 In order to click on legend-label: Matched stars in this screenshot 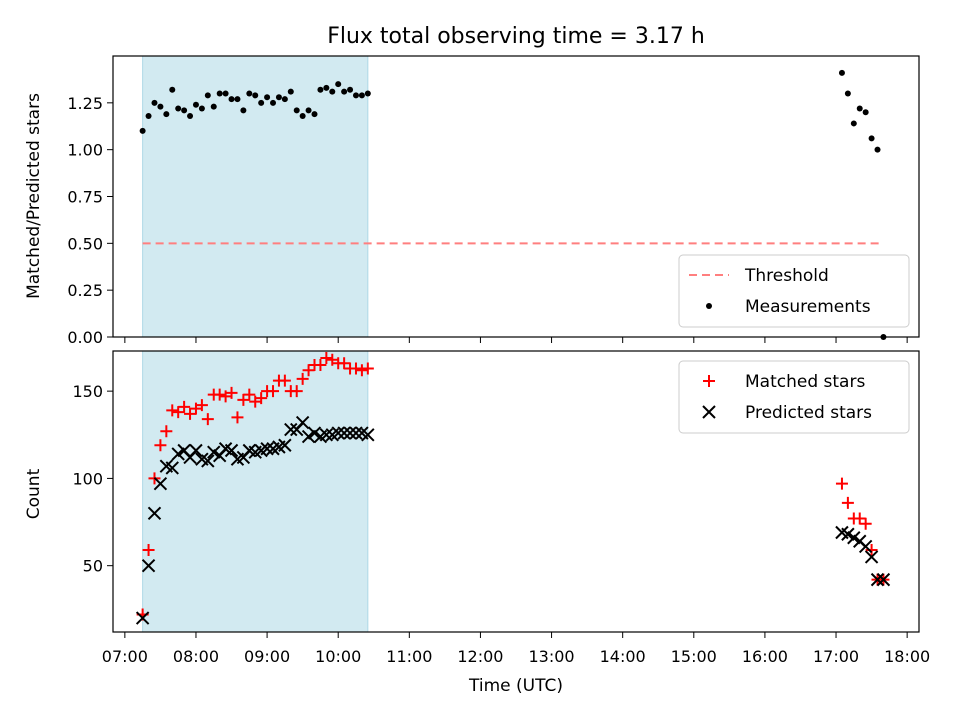, I will do `click(805, 382)`.